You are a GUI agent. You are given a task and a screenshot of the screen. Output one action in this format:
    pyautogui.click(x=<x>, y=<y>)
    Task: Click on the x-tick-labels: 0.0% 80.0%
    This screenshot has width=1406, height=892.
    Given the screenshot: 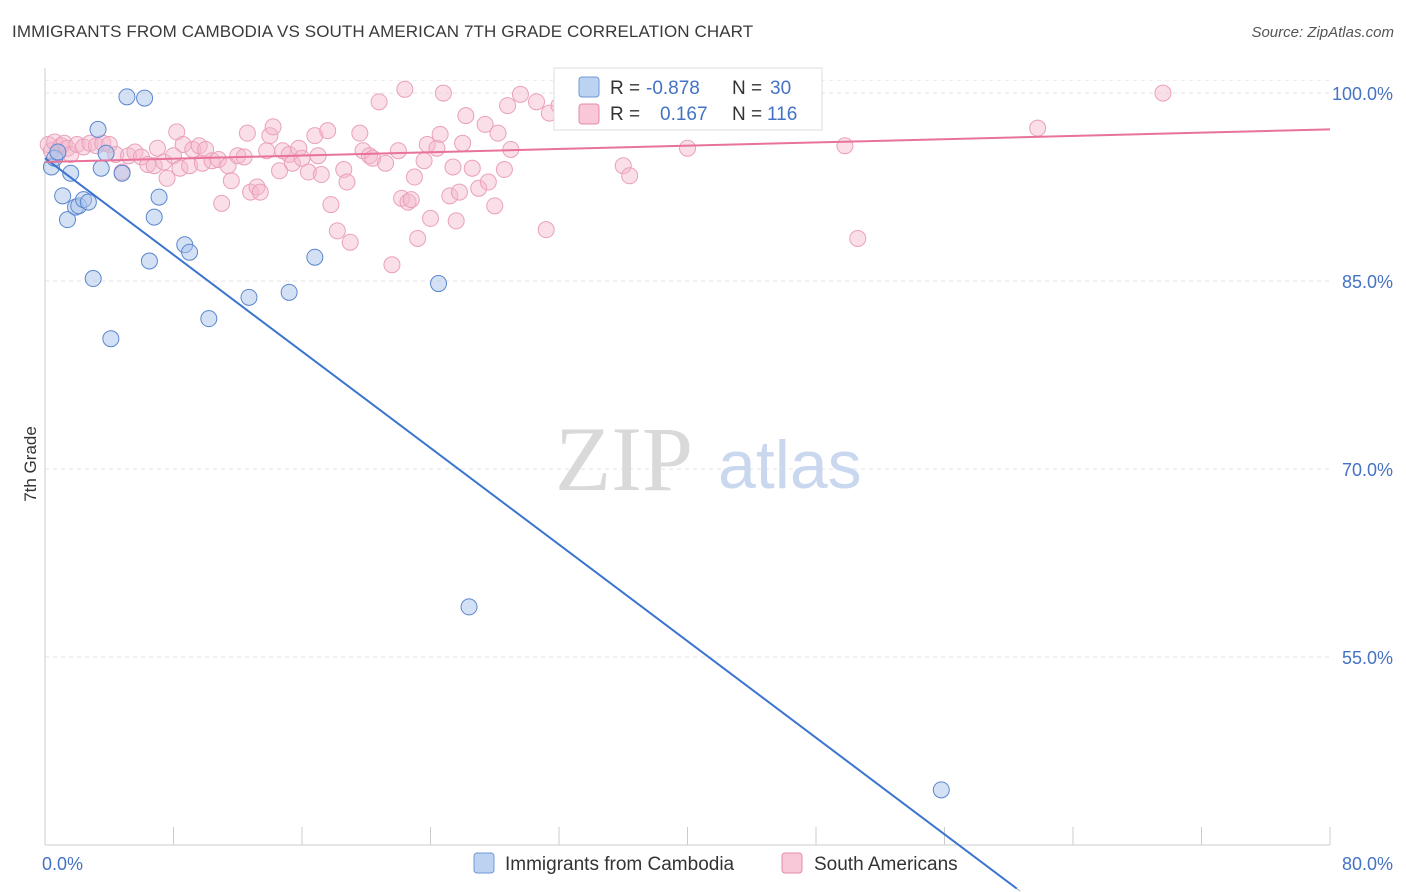 What is the action you would take?
    pyautogui.click(x=717, y=864)
    